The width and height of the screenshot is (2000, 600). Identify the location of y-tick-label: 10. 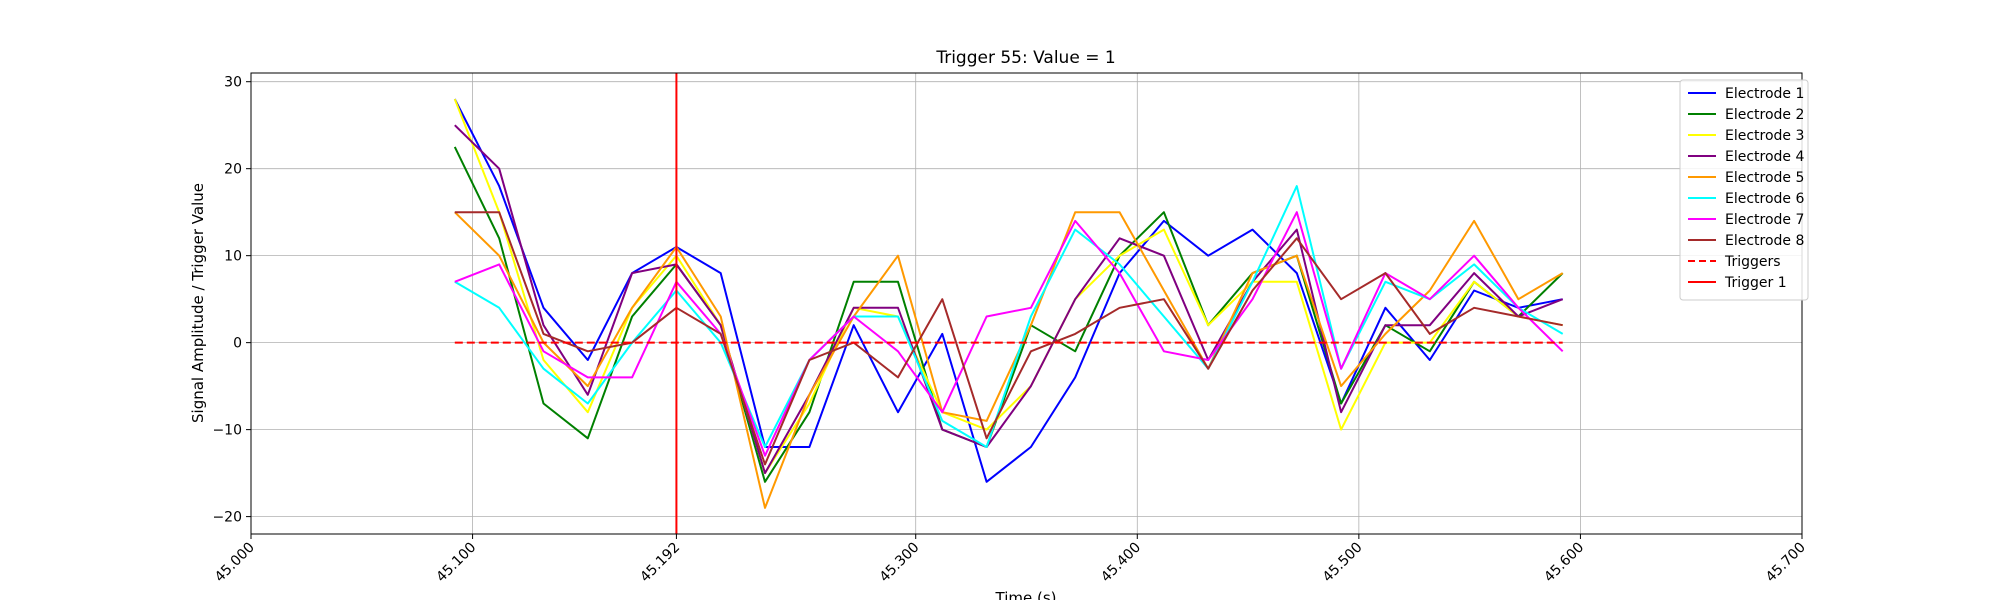
(233, 257).